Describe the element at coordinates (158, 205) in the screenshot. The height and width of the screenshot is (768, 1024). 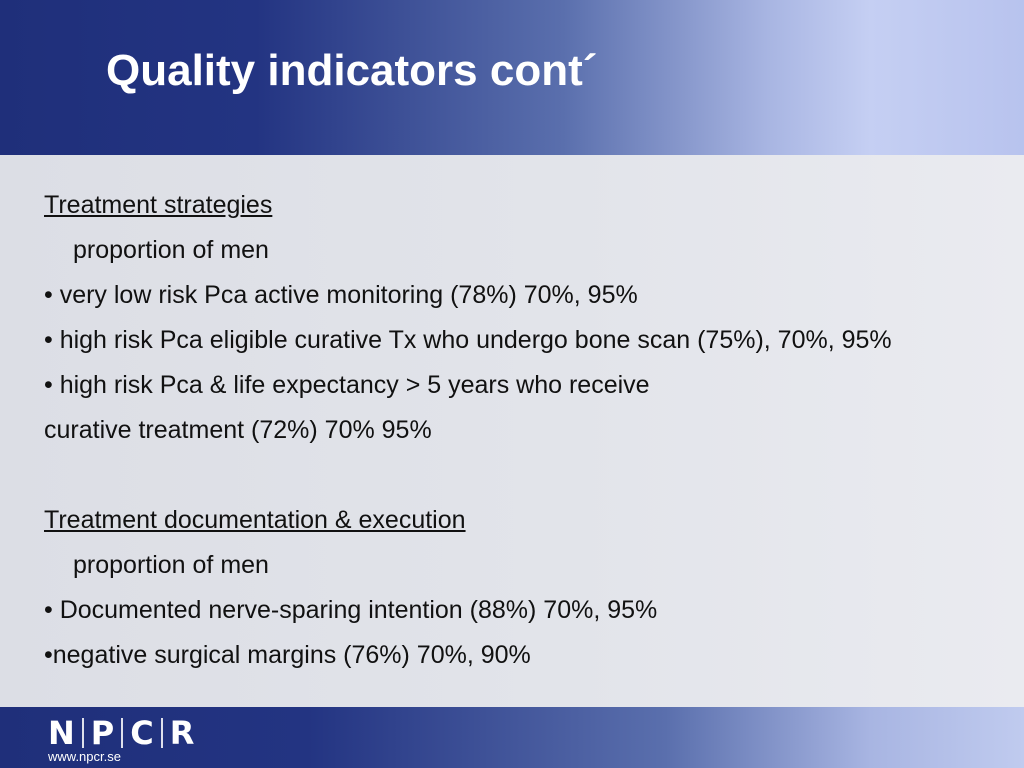
I see `section-heading-treatment-strategies: Treatment strategies` at that location.